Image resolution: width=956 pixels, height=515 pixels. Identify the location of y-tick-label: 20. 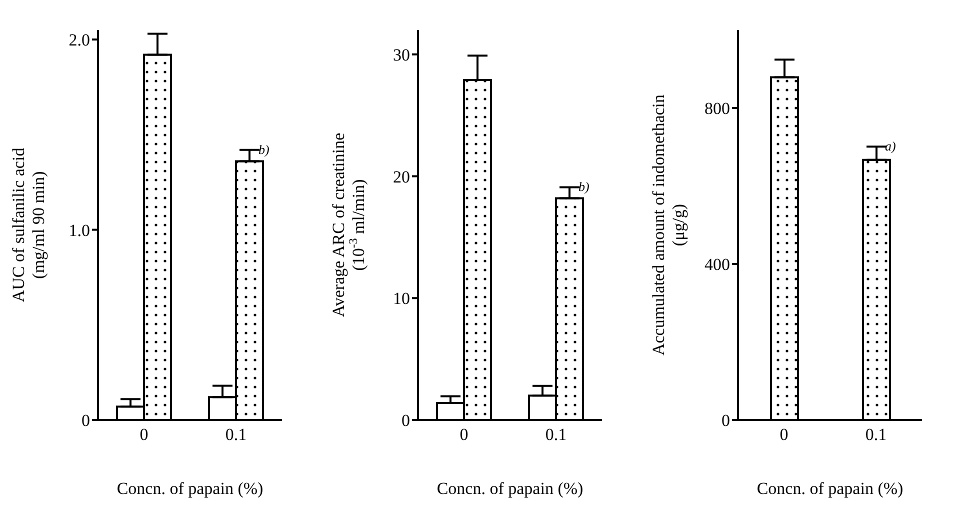
(401, 176).